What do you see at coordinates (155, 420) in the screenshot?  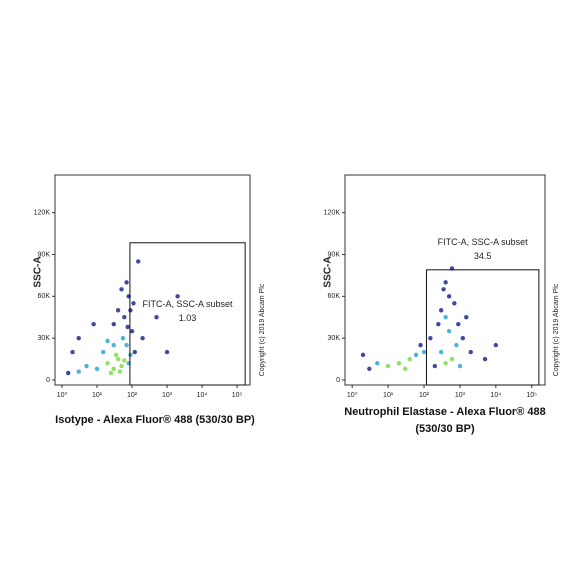 I see `x-axis-title: Isotype - Alexa Fluor® 488 (530/30 BP)` at bounding box center [155, 420].